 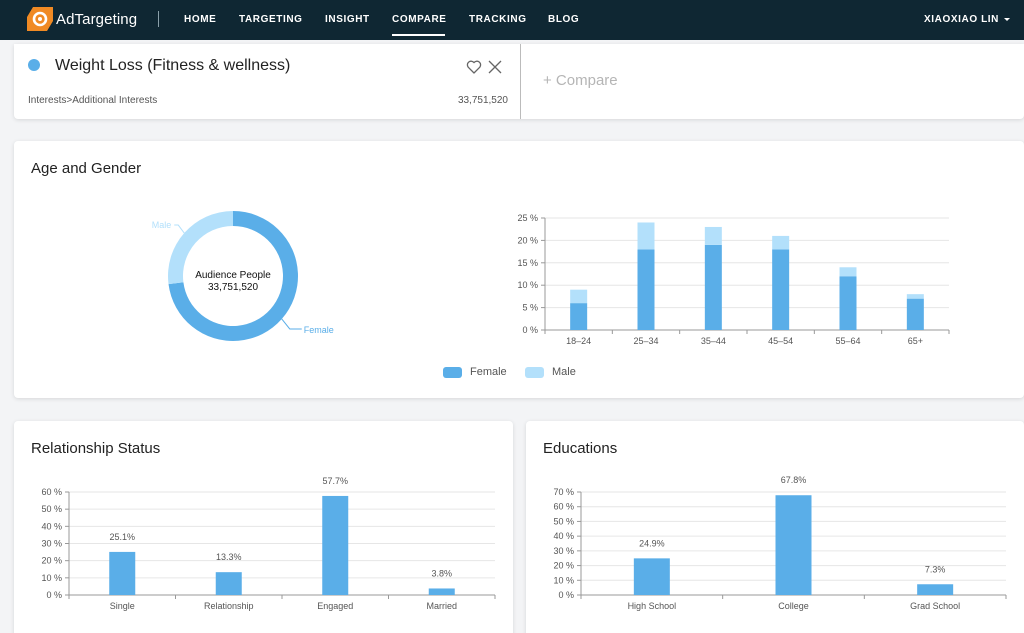 I want to click on x-tick-label: Grad School, so click(x=935, y=606).